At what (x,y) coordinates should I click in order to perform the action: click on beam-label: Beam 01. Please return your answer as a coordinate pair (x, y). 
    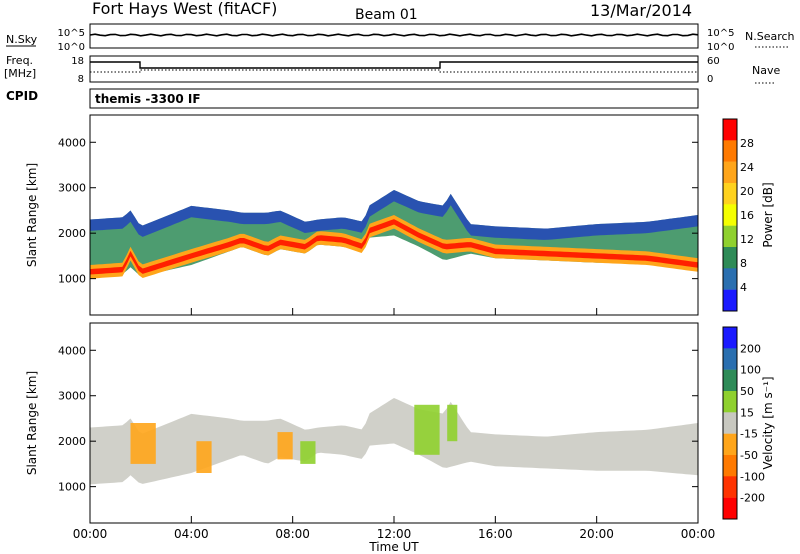
    Looking at the image, I should click on (386, 15).